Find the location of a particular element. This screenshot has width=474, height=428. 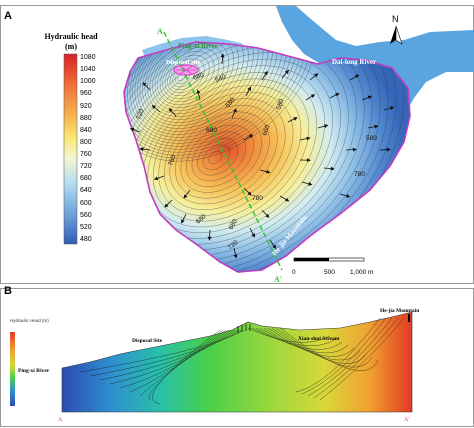

scale-unit: m is located at coordinates (370, 272).